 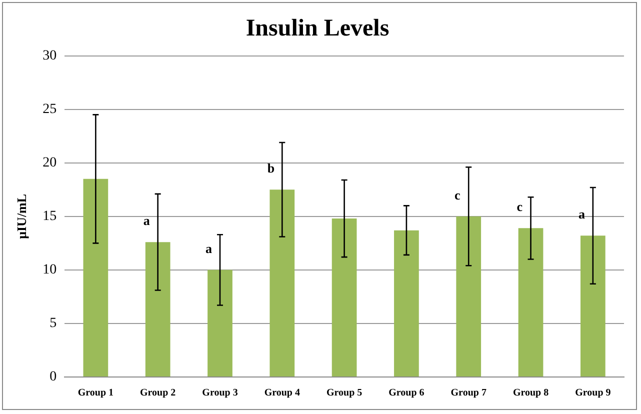 What do you see at coordinates (158, 393) in the screenshot?
I see `x-tick-label: Group 2` at bounding box center [158, 393].